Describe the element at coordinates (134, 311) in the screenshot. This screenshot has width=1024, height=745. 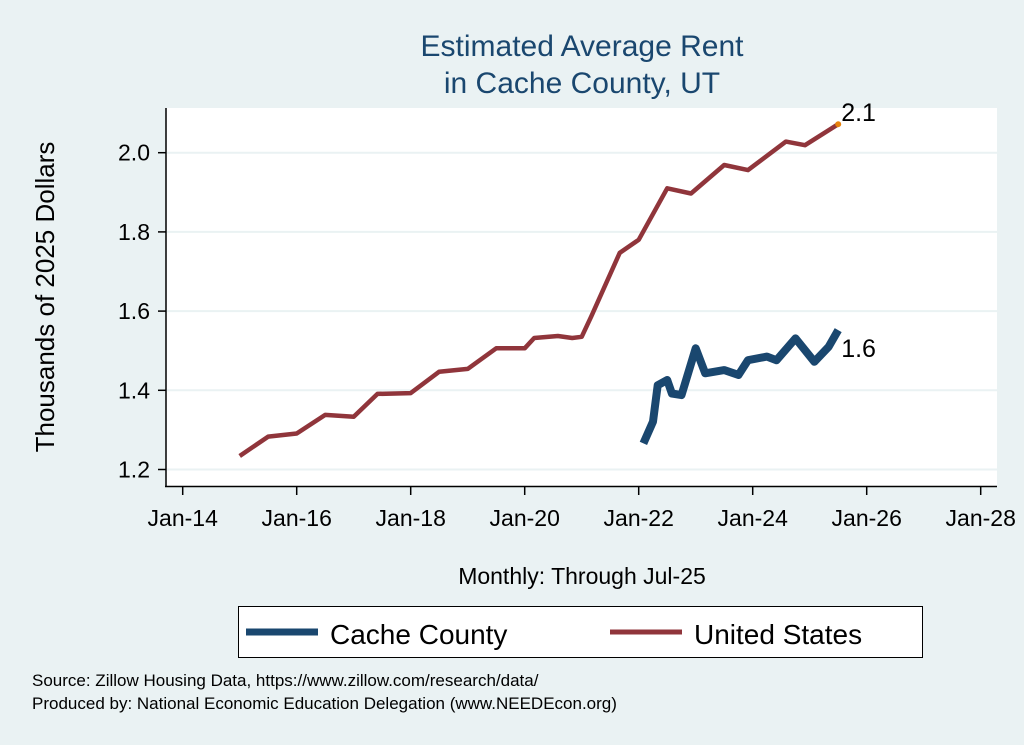
I see `y-tick-label: 1.6` at that location.